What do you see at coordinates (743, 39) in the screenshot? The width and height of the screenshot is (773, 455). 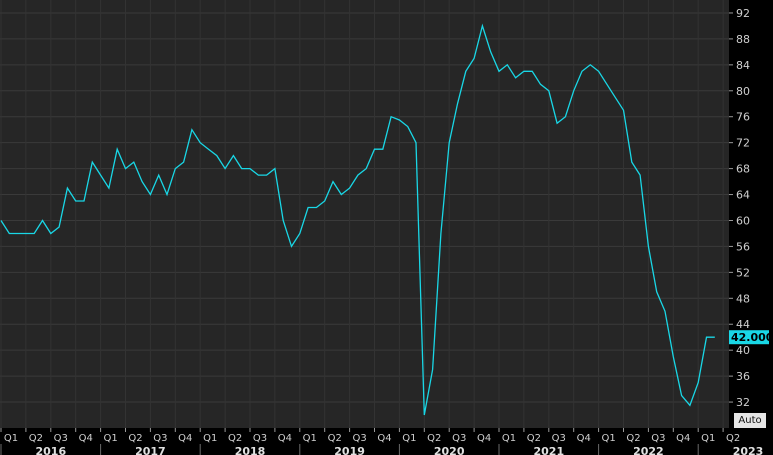 I see `y-tick-label: 88` at bounding box center [743, 39].